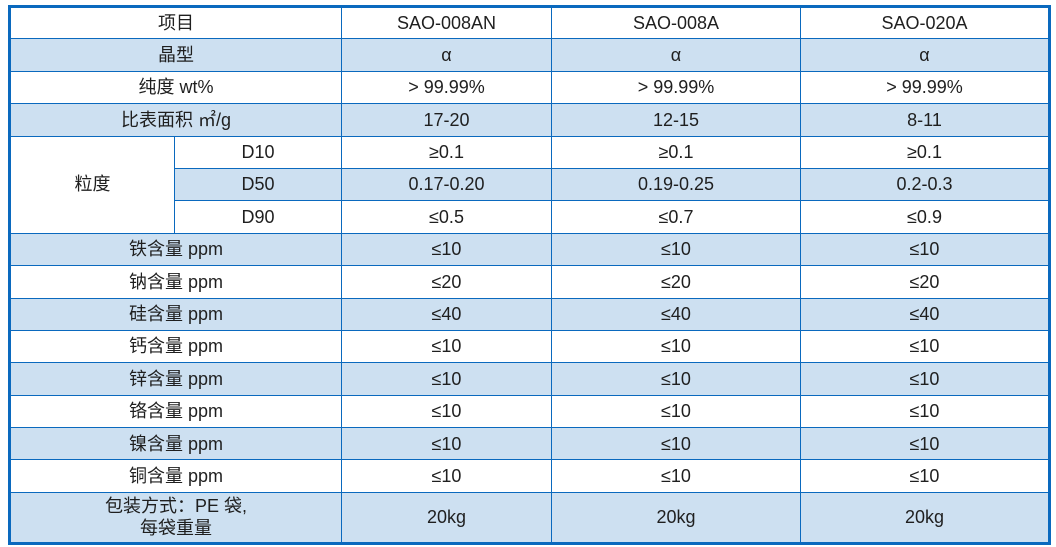  I want to click on packaging-label-line2: 每袋重量, so click(176, 528).